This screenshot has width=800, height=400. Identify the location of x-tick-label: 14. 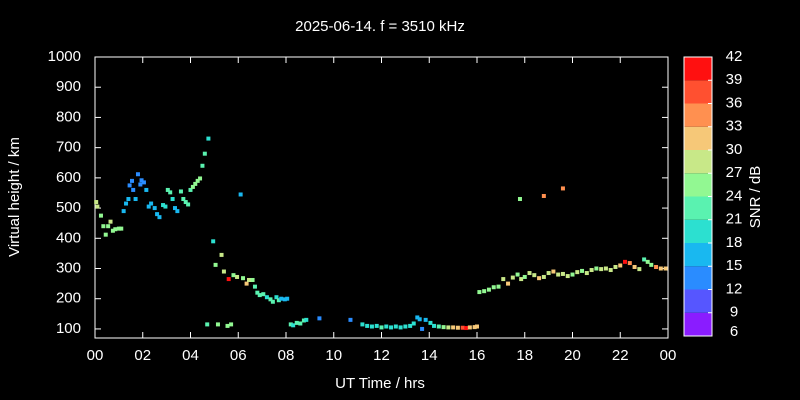
(429, 355).